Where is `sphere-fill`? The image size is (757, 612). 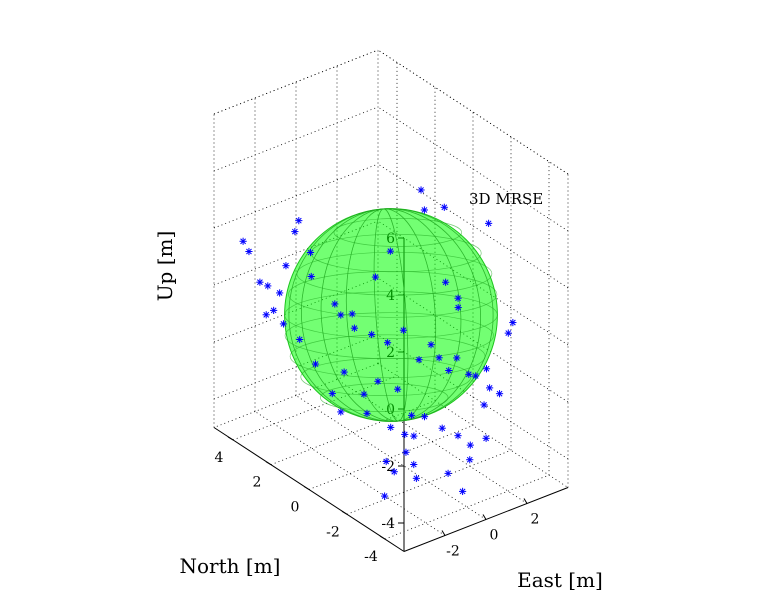 sphere-fill is located at coordinates (391, 315).